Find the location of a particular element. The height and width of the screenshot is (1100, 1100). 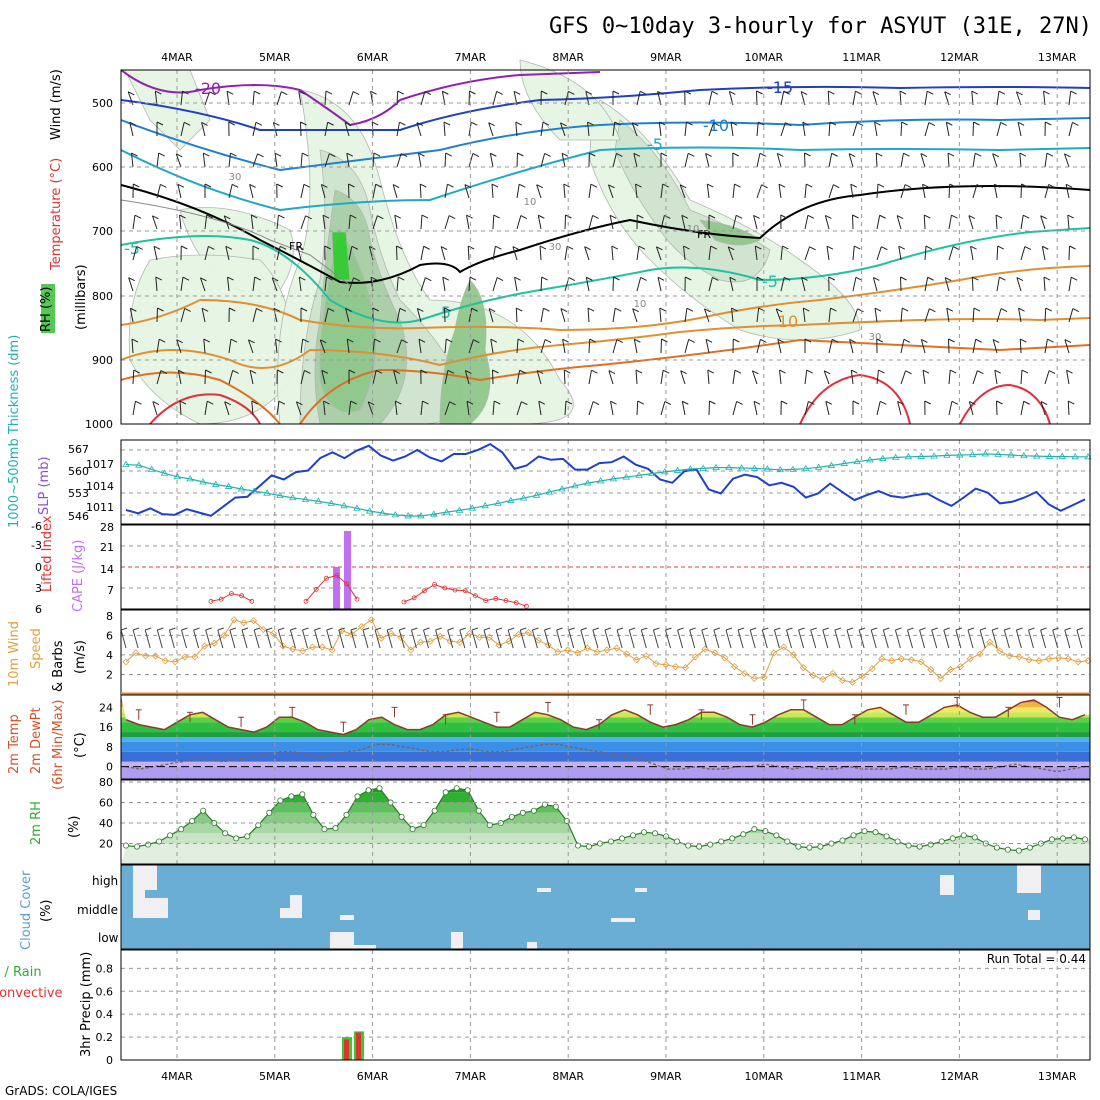

thickness-tick: 567 is located at coordinates (78, 449).